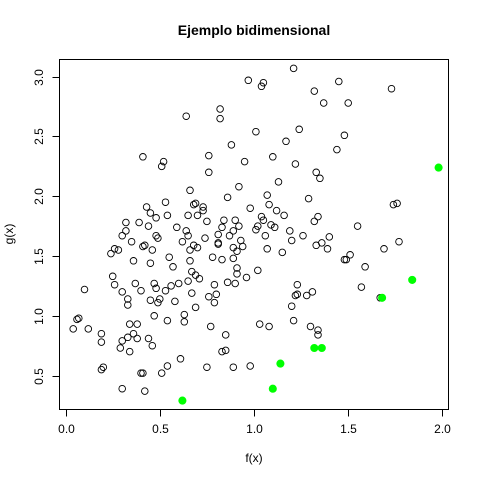  I want to click on x-axis-label: f(x), so click(253, 458).